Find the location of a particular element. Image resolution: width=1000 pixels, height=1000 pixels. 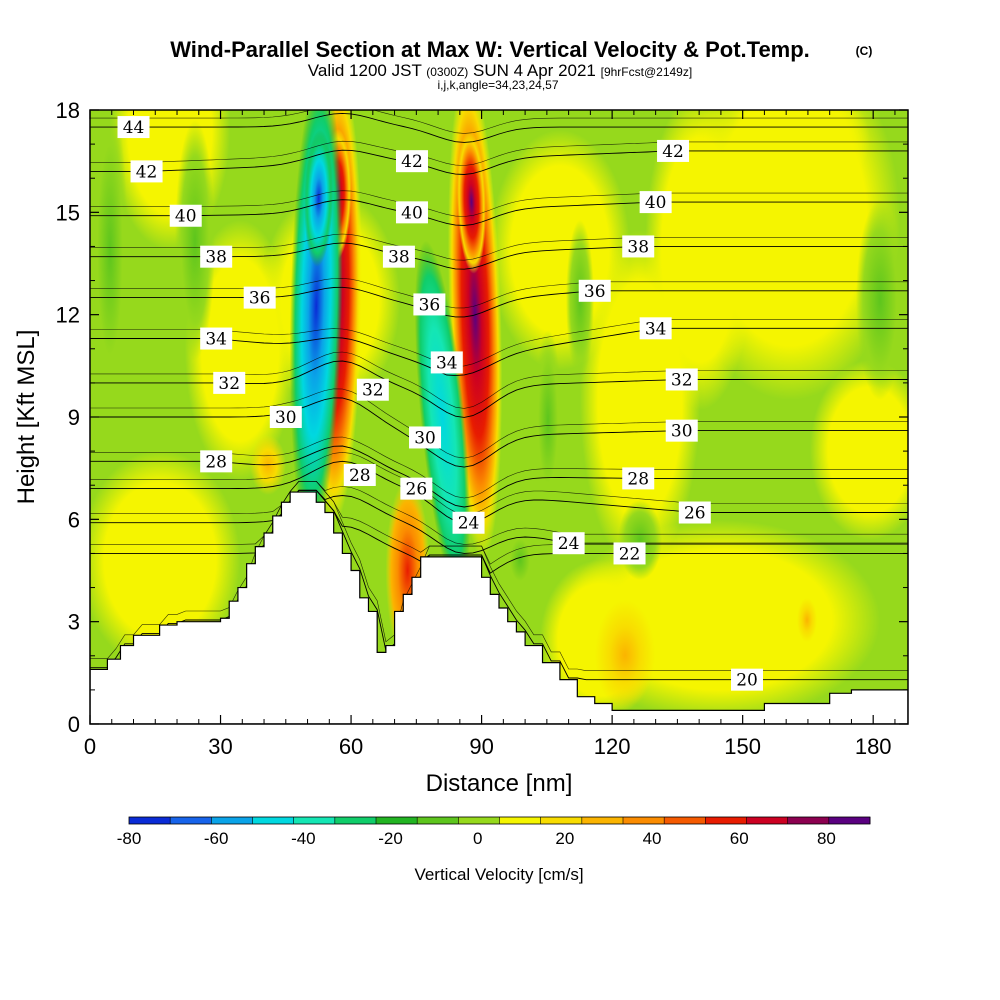

y-tick-label: 3 is located at coordinates (74, 622).